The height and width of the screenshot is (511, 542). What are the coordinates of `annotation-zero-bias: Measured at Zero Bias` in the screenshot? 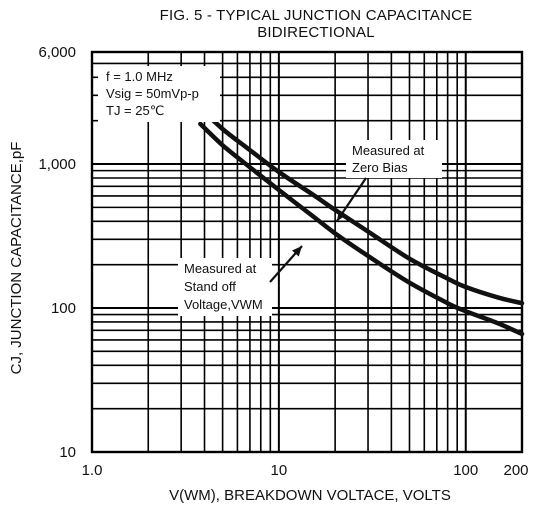 It's located at (394, 159).